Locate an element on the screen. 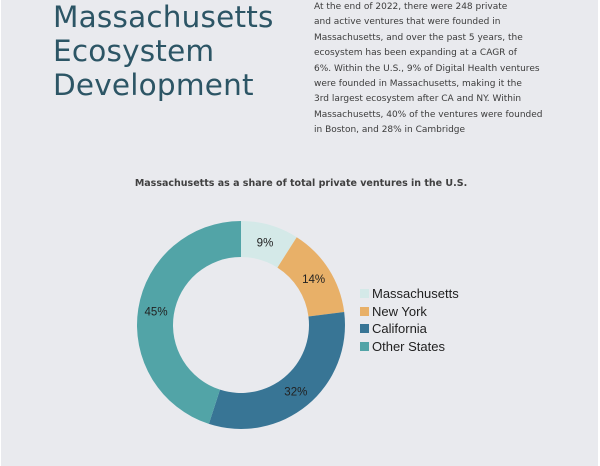  legend-item-california: California is located at coordinates (409, 329).